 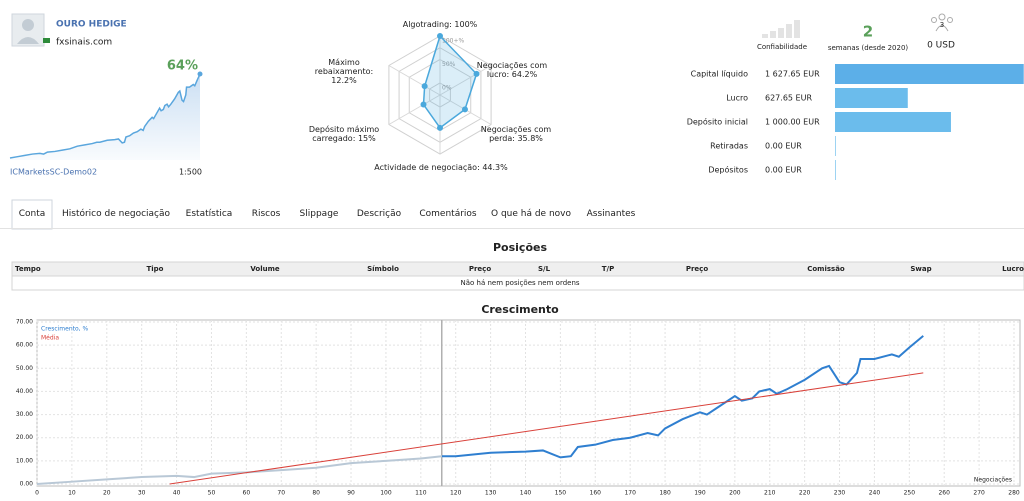 What do you see at coordinates (182, 66) in the screenshot?
I see `growth-label: 64%` at bounding box center [182, 66].